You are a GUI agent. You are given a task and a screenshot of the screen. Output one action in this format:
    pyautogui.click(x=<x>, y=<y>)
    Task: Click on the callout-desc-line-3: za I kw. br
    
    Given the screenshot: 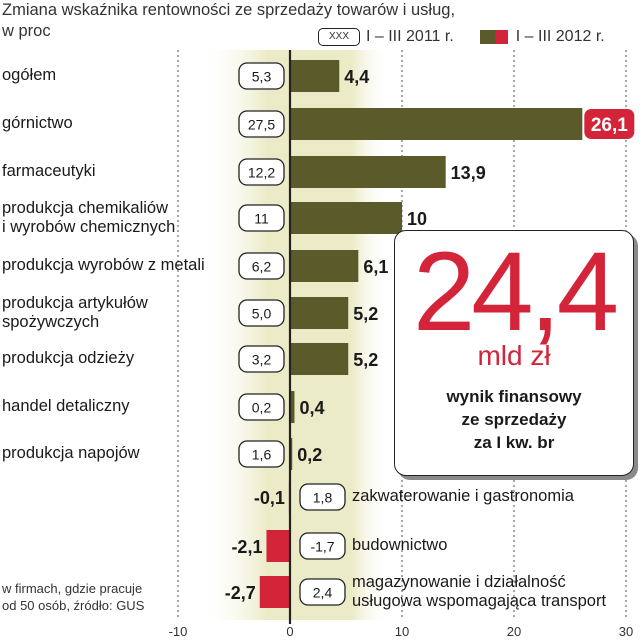 What is the action you would take?
    pyautogui.click(x=514, y=442)
    